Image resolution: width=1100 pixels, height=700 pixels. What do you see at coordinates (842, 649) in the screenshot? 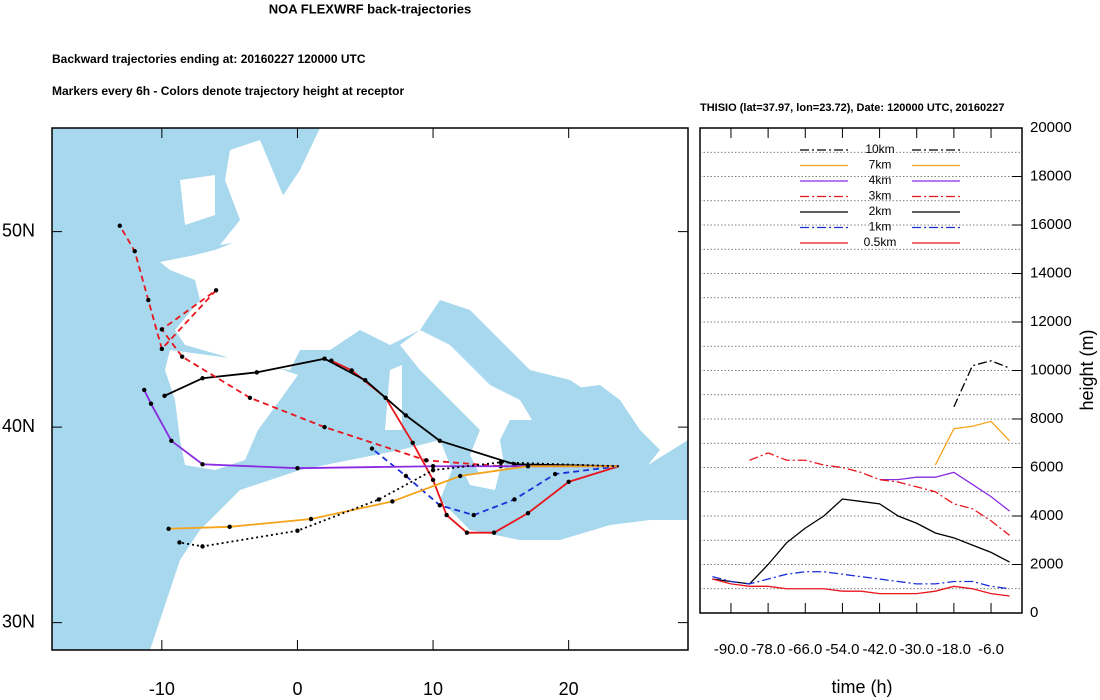
I see `x-tick-label: -54.0` at bounding box center [842, 649].